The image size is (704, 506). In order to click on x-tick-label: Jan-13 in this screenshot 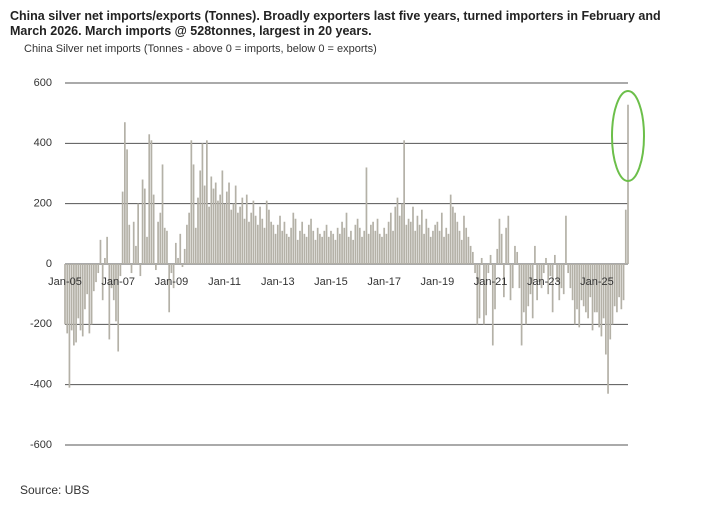, I will do `click(278, 282)`.